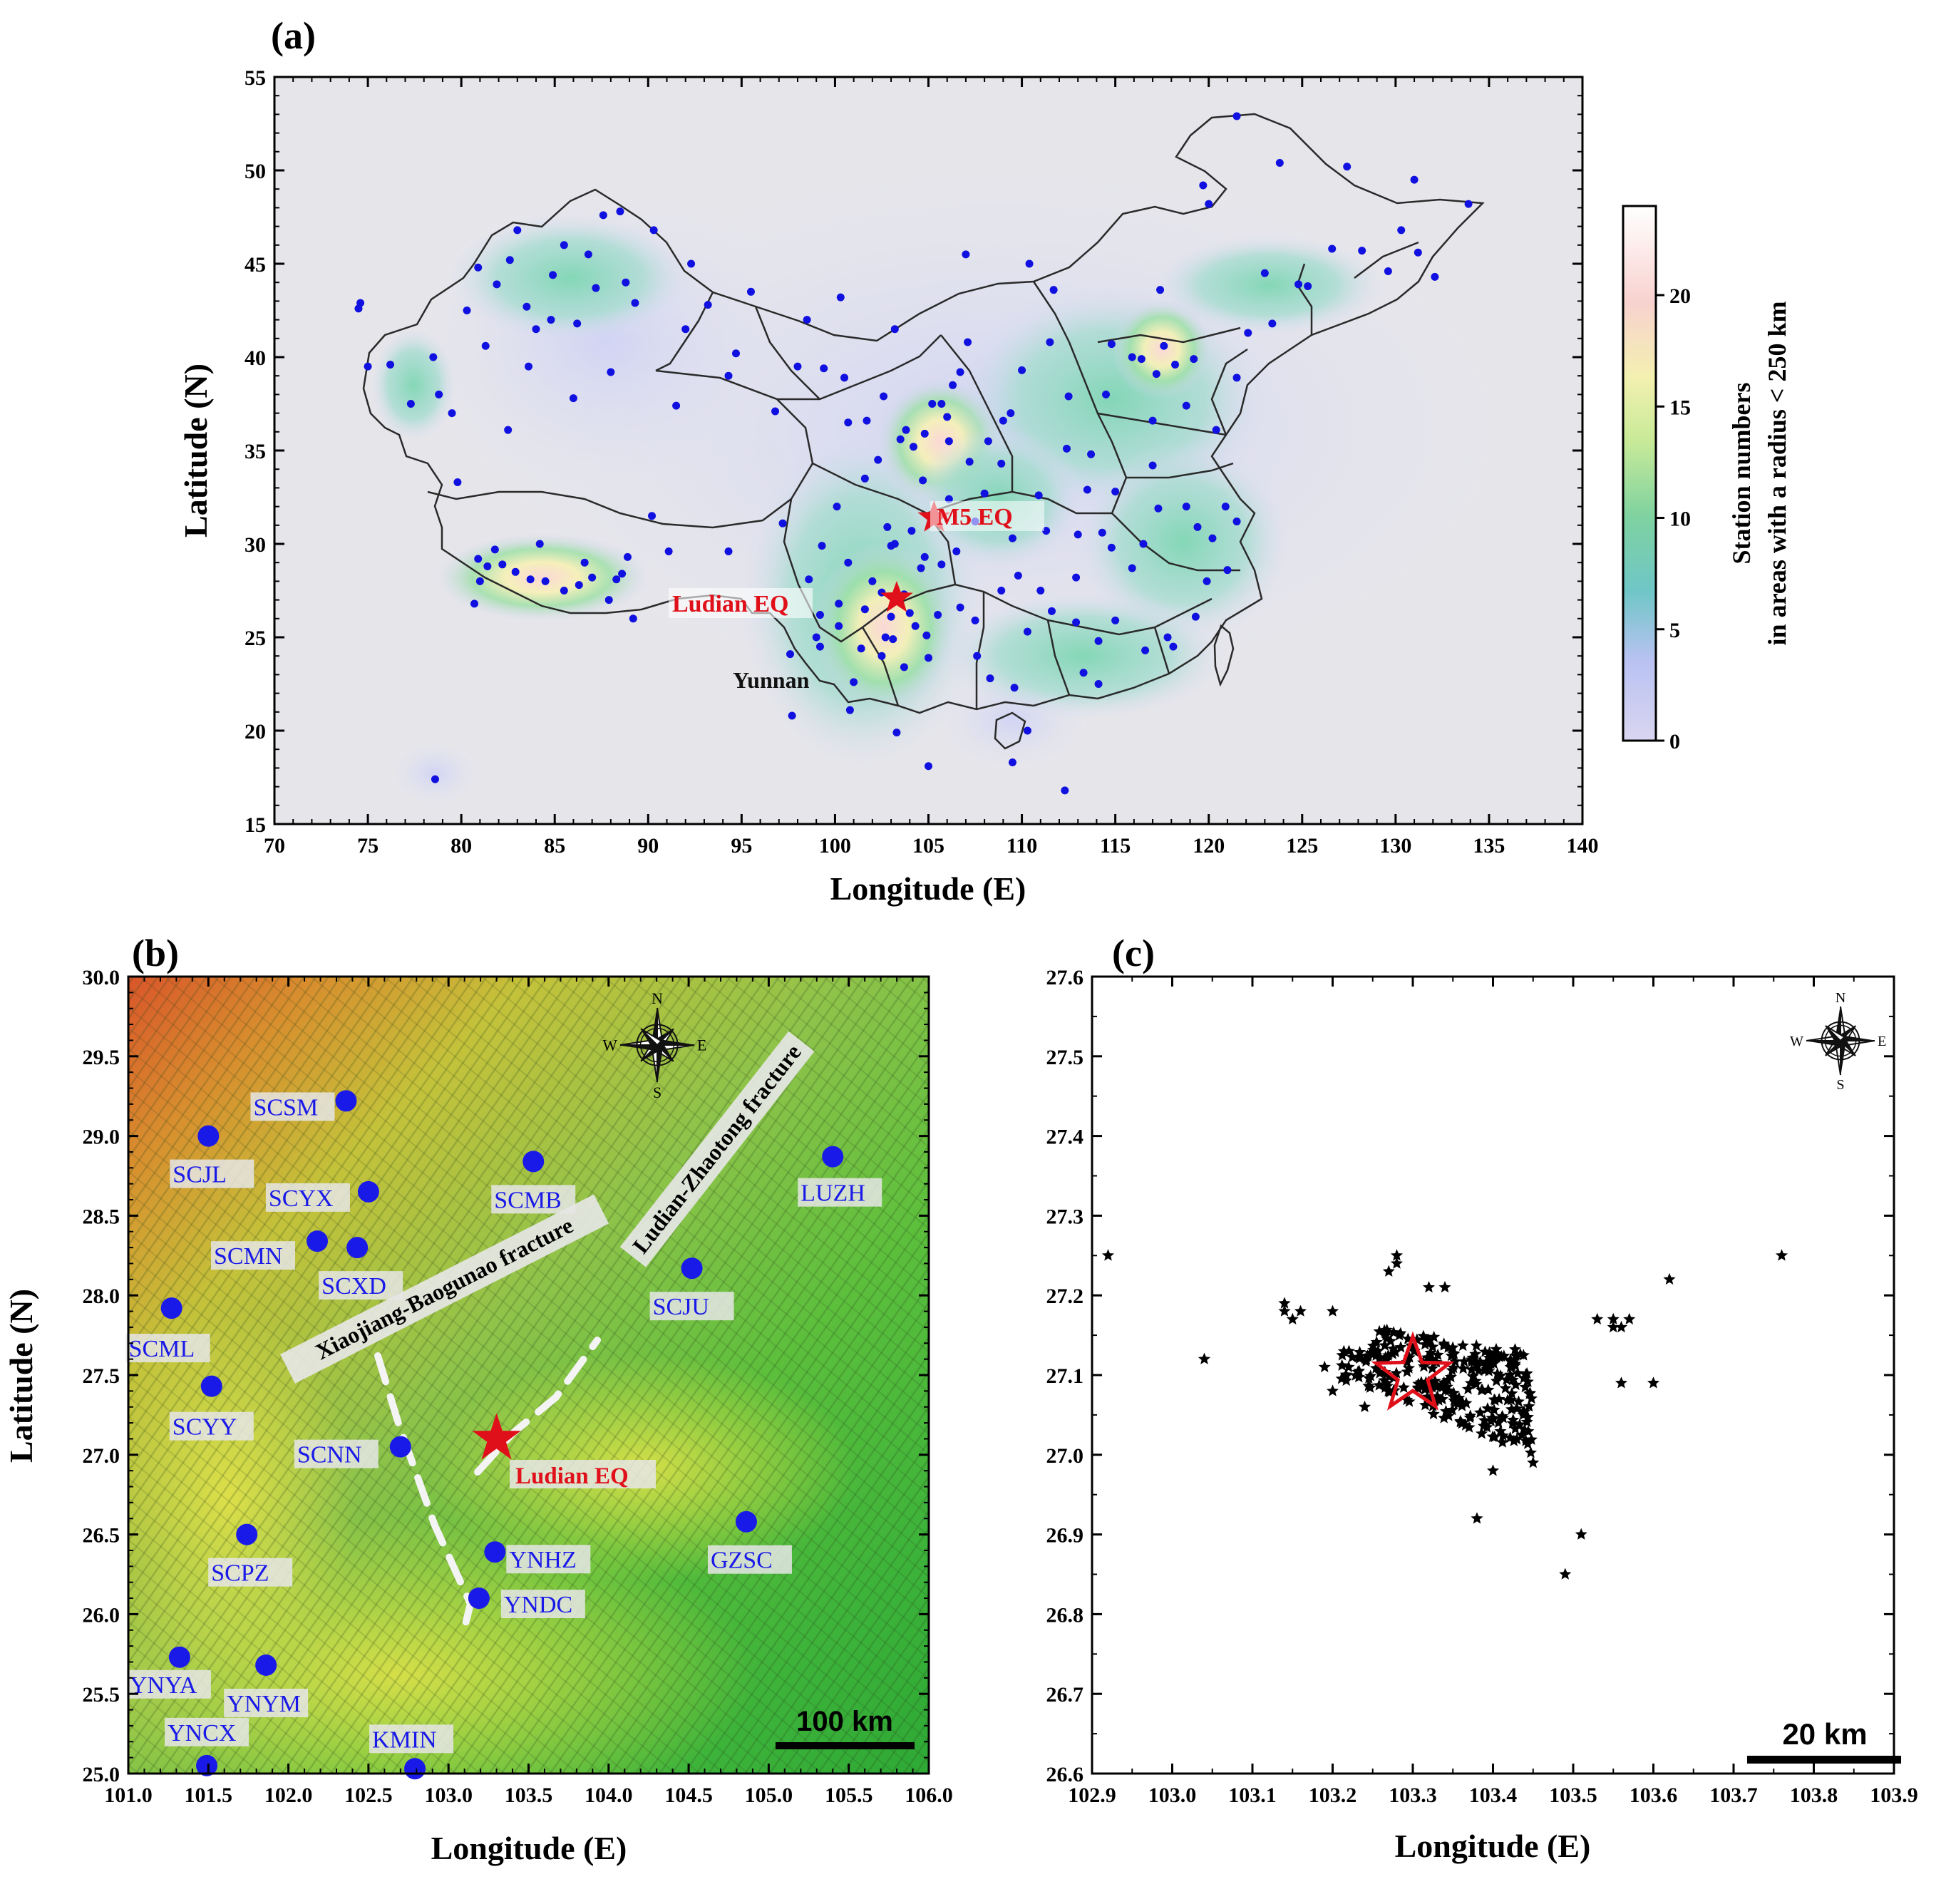  I want to click on panel-b-ytick-label: 30.0, so click(101, 977).